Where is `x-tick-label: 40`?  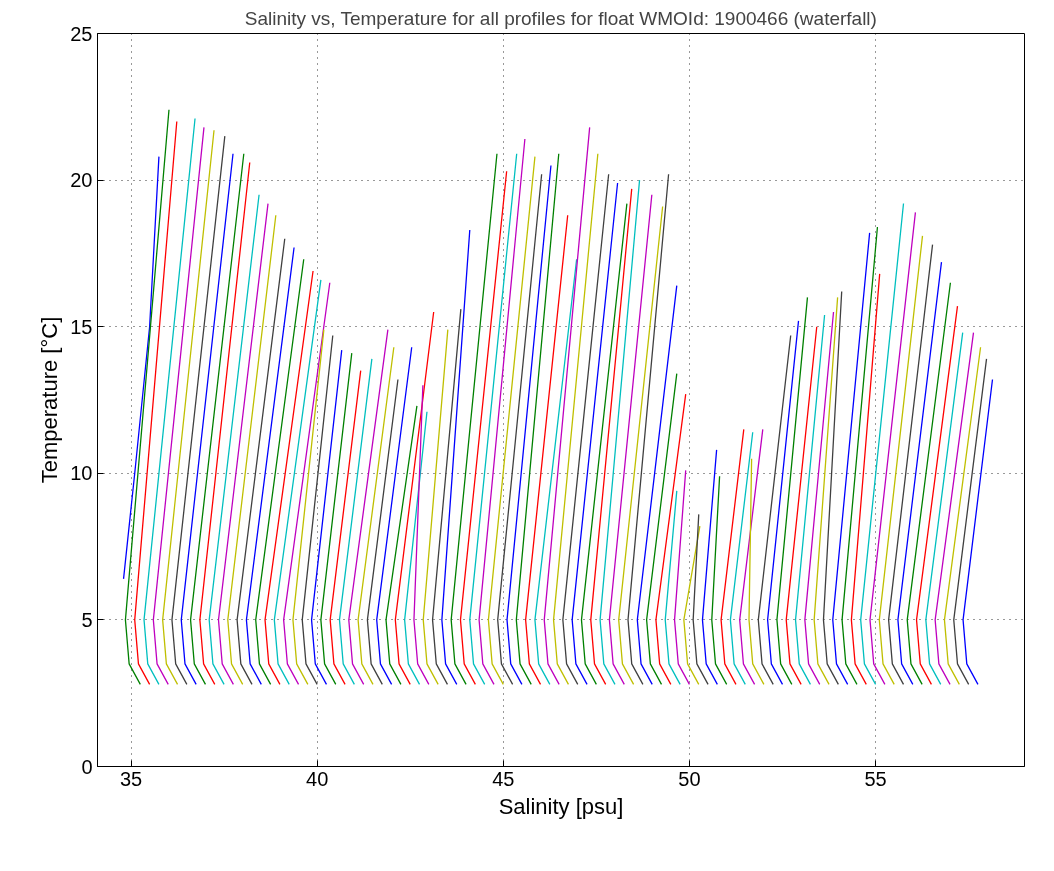
x-tick-label: 40 is located at coordinates (317, 778).